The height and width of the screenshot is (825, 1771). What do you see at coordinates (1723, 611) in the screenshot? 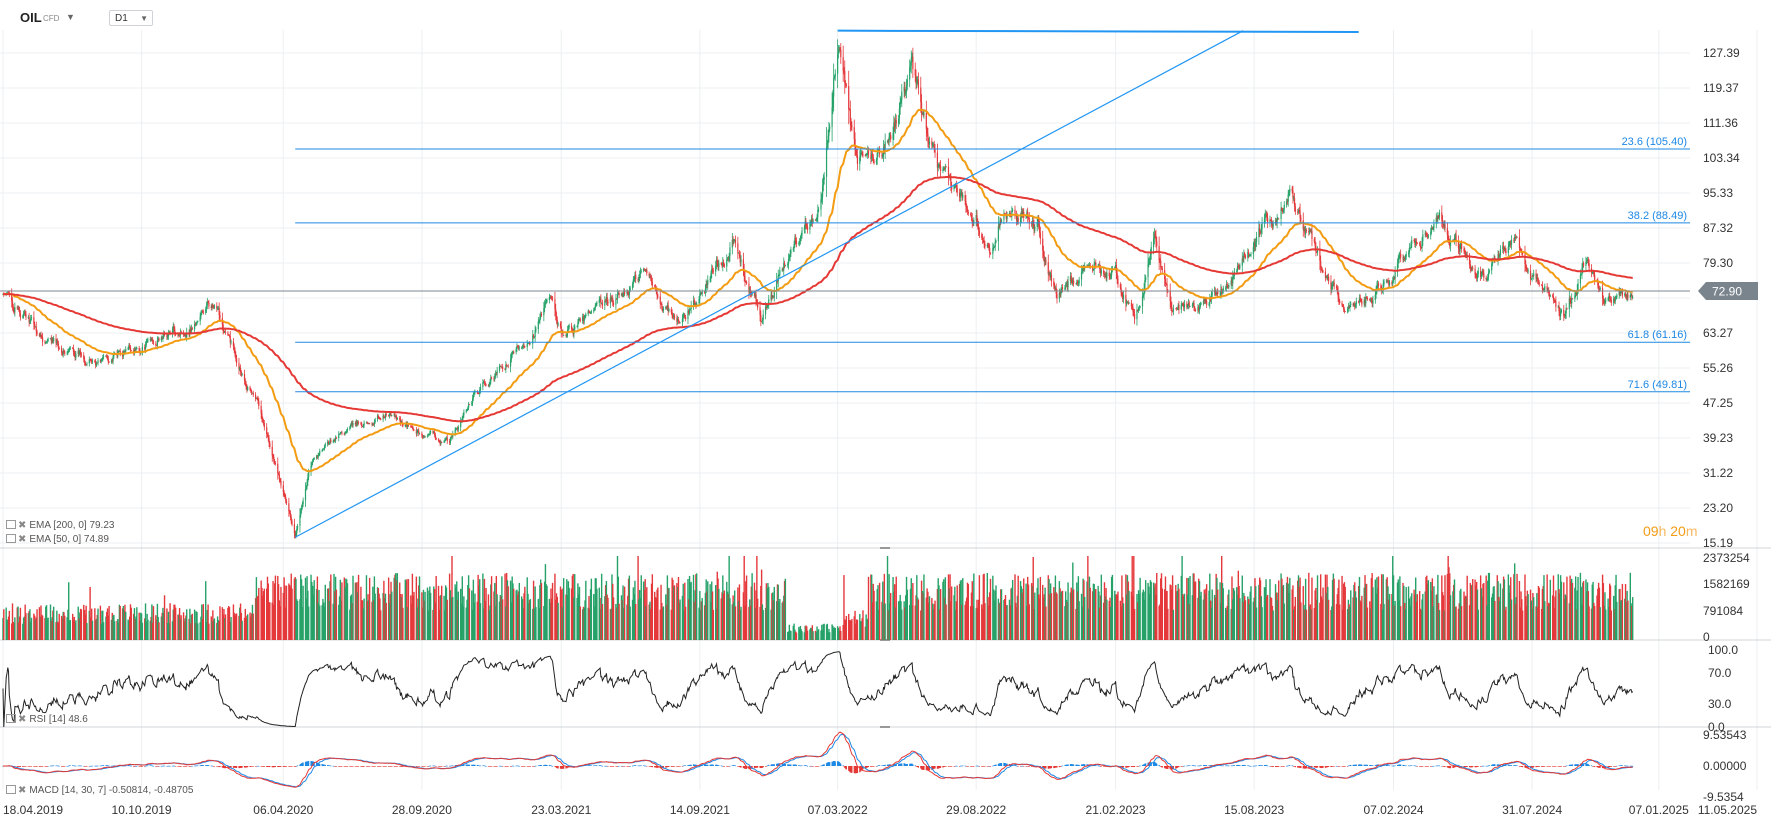
I see `volume-axis-tick: 791084` at bounding box center [1723, 611].